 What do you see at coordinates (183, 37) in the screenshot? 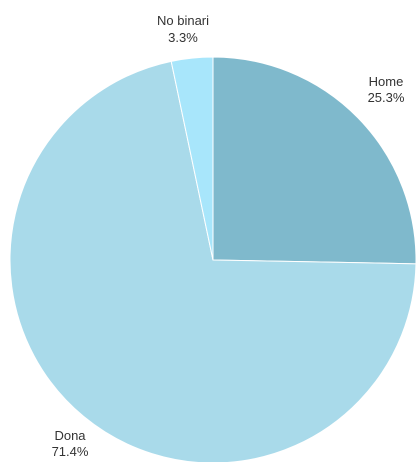
I see `slice-value-label-no-binari: 3.3%` at bounding box center [183, 37].